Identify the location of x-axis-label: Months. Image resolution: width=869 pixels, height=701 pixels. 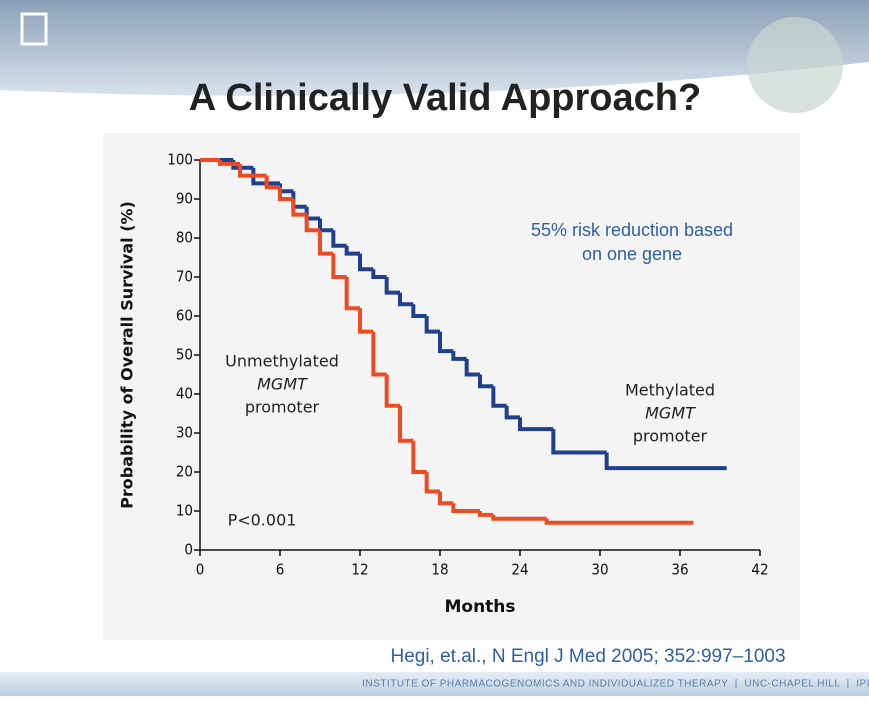
(479, 607).